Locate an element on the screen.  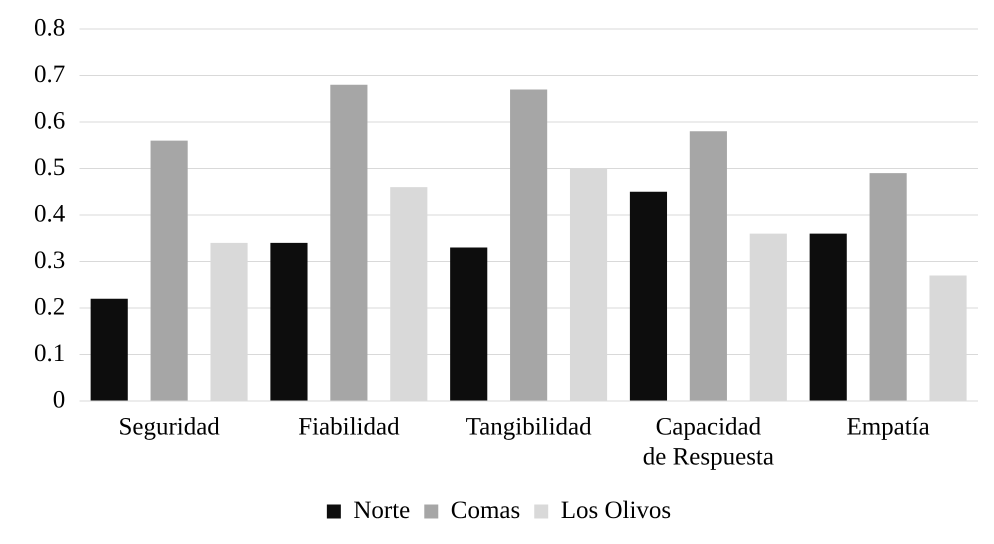
y-tick-label: 0.2 is located at coordinates (50, 307).